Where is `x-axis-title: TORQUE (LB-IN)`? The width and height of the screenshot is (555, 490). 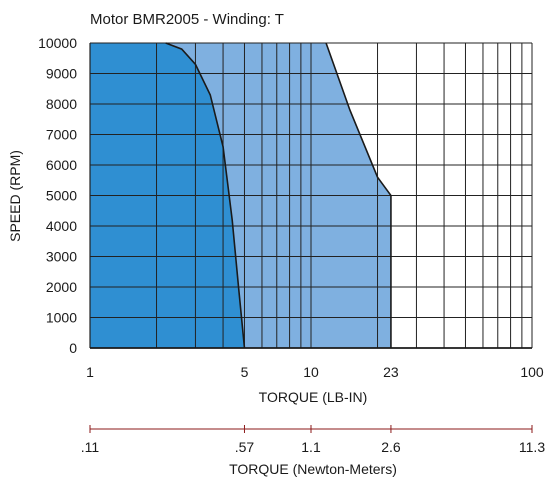 x-axis-title: TORQUE (LB-IN) is located at coordinates (313, 397).